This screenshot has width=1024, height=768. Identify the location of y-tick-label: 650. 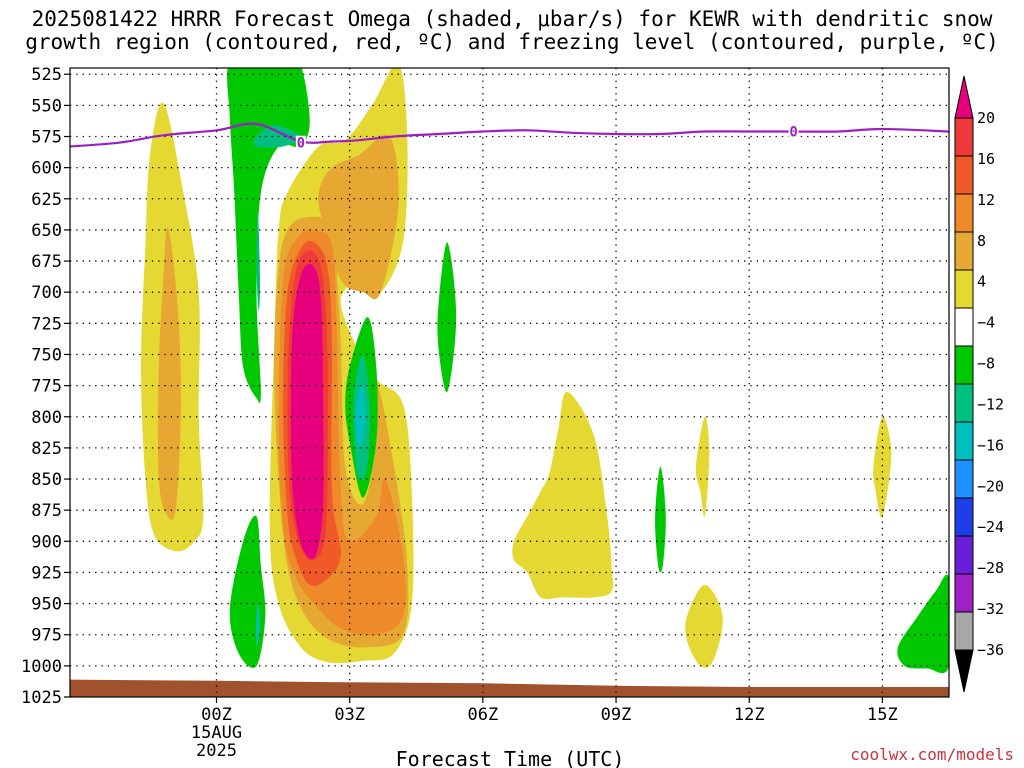
(46, 231).